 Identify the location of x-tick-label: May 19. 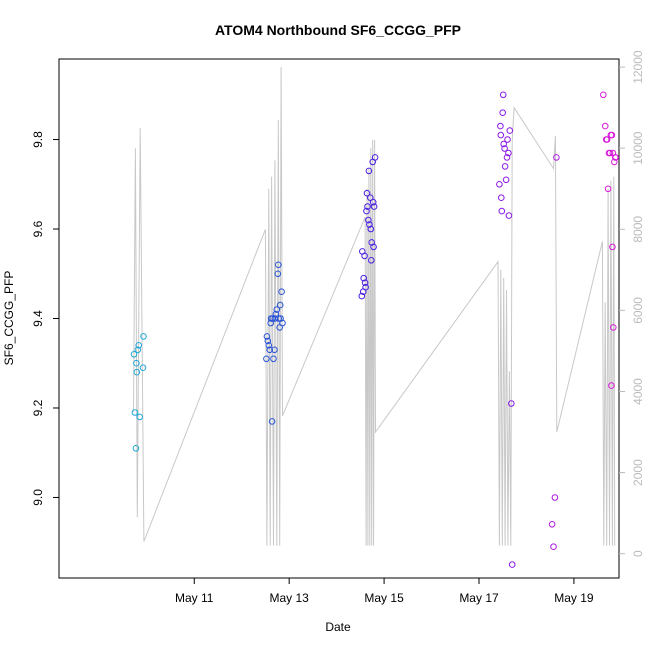
(574, 598).